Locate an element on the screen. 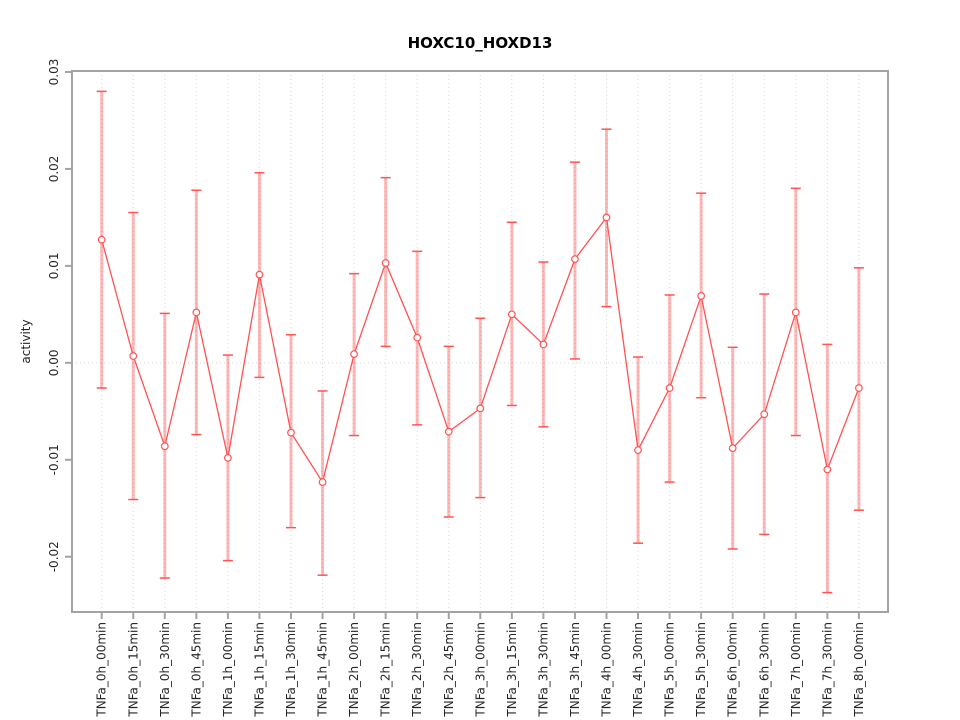  x-axis-ticks is located at coordinates (480, 615).